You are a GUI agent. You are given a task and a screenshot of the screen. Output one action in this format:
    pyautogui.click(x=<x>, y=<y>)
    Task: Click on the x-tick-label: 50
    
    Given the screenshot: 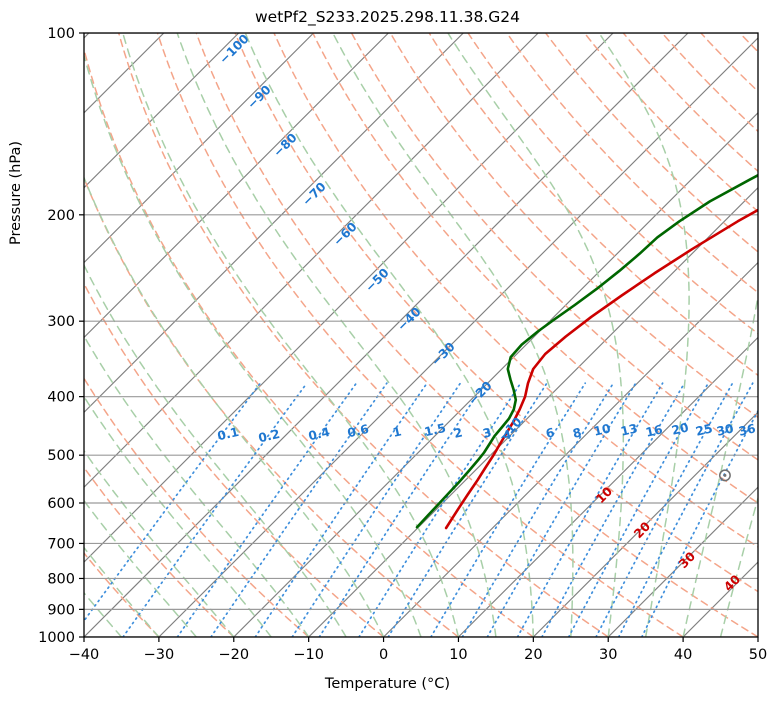 What is the action you would take?
    pyautogui.click(x=758, y=655)
    